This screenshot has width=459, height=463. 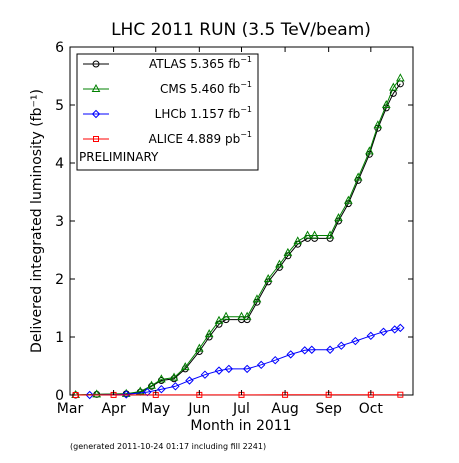 What do you see at coordinates (328, 409) in the screenshot?
I see `x-tick-label: Sep` at bounding box center [328, 409].